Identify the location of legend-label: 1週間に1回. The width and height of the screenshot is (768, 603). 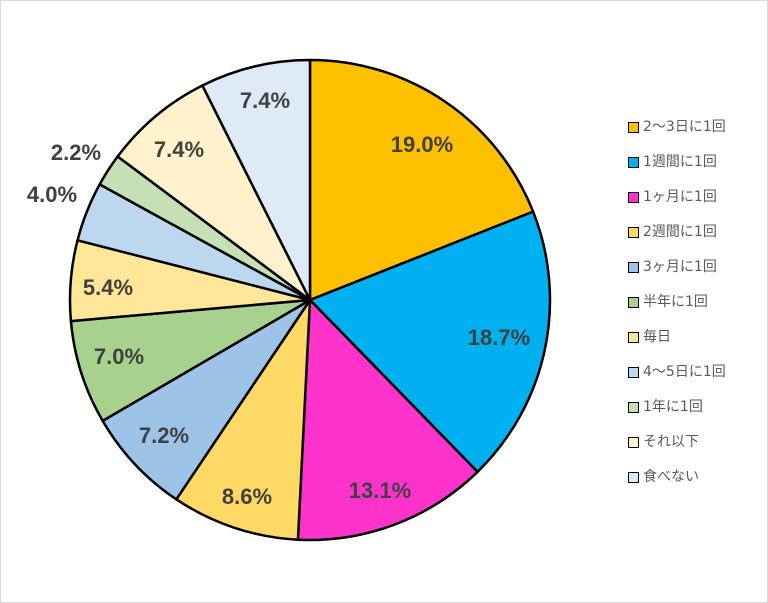
(680, 162).